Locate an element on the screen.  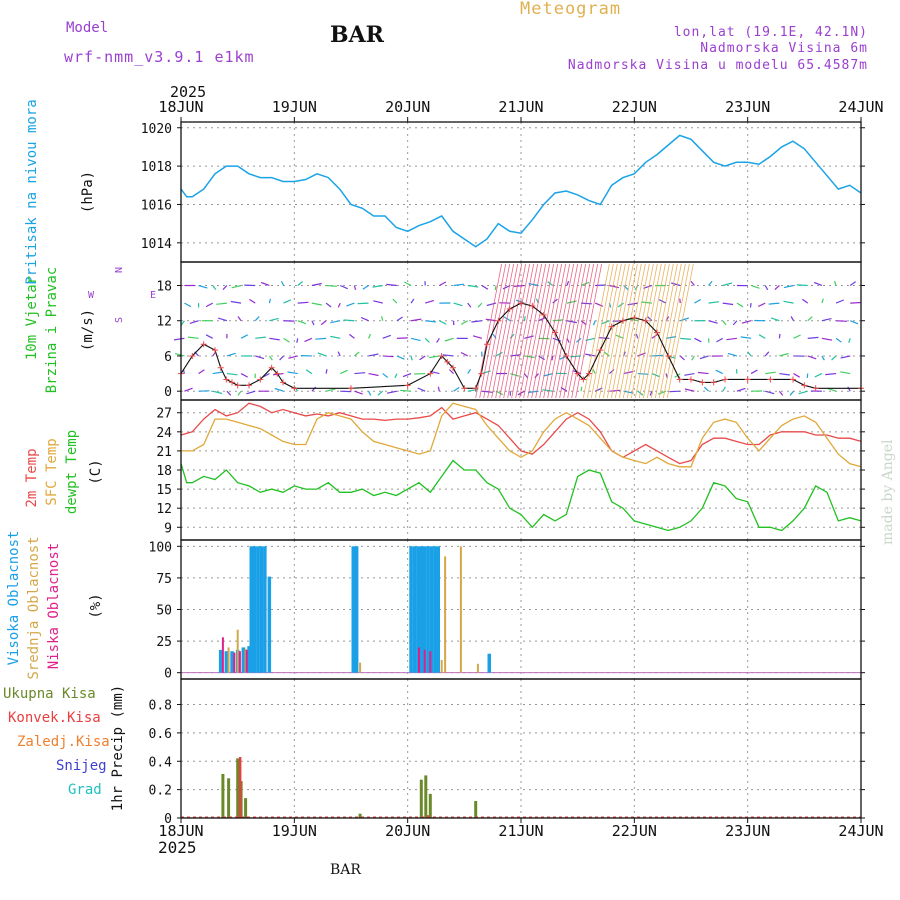
x-tick-label-bottom: 20JUN is located at coordinates (407, 831).